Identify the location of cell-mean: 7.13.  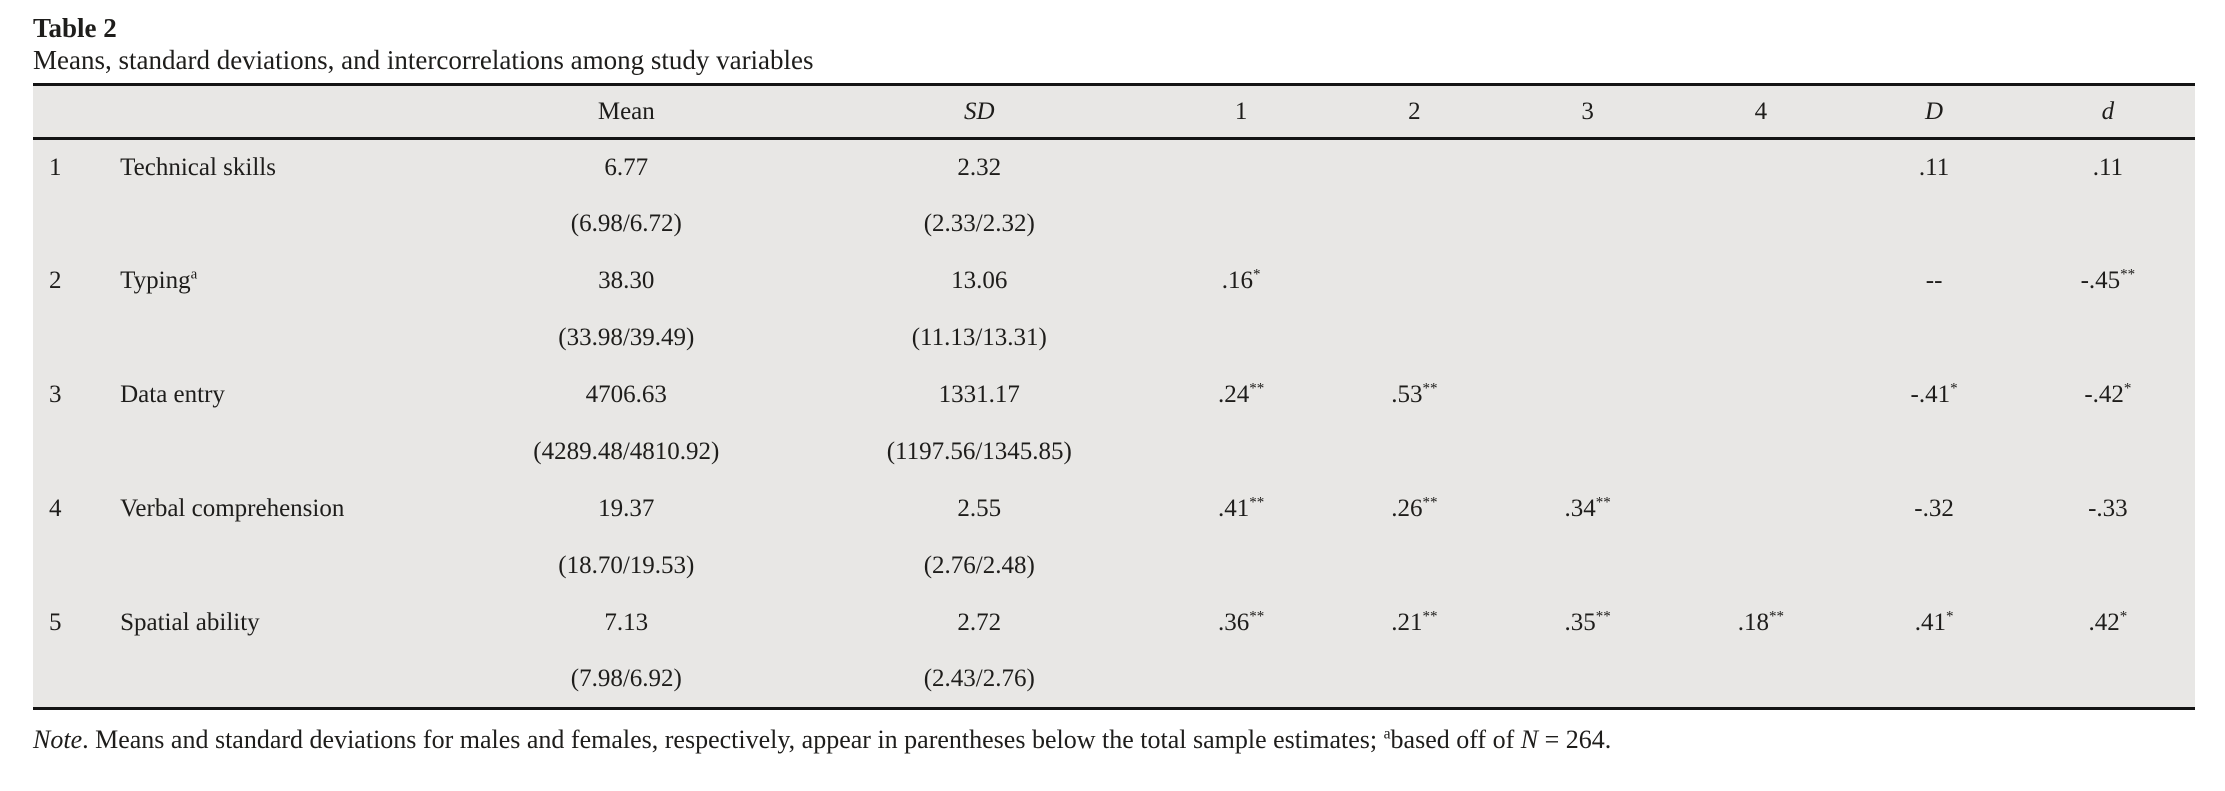
(626, 622).